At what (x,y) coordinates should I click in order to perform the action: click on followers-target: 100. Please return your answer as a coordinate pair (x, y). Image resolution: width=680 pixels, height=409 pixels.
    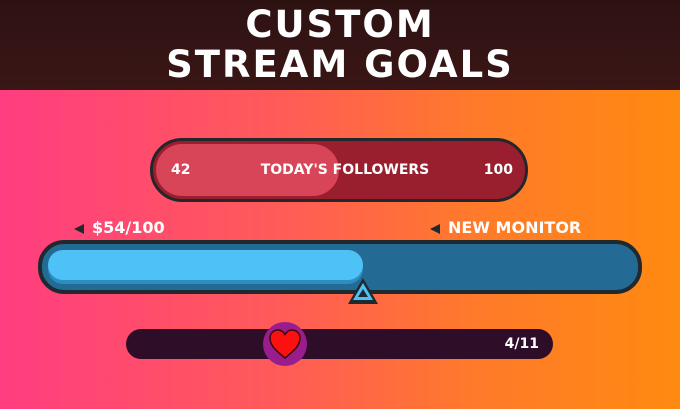
    Looking at the image, I should click on (498, 170).